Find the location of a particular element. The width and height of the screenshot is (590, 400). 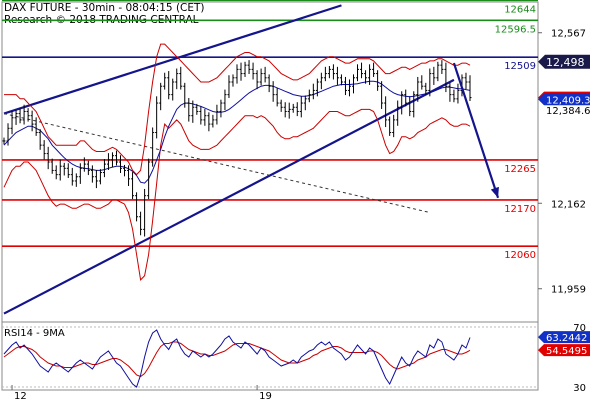

rsi-badge-label: 54.5495 is located at coordinates (566, 351).